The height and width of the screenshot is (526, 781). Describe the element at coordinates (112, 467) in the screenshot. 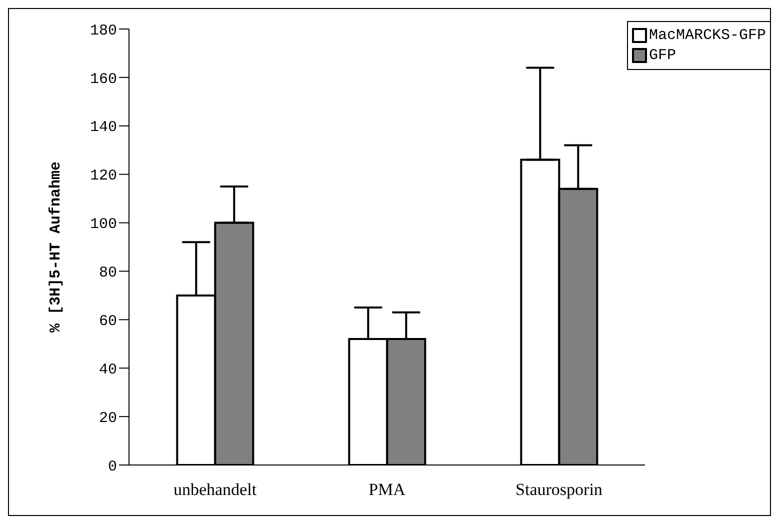

I see `y-tick-label: 0` at that location.